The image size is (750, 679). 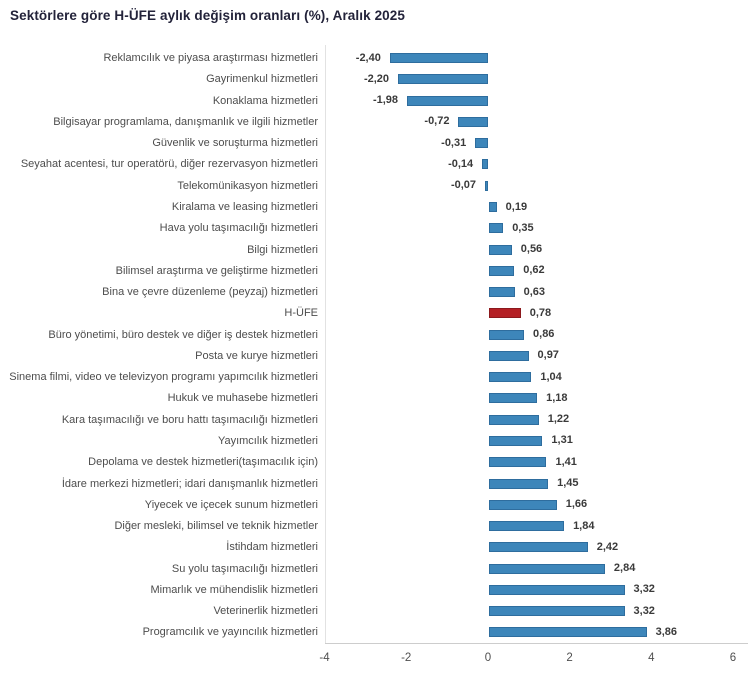 What do you see at coordinates (272, 547) in the screenshot?
I see `category-label: İstihdam hizmetleri` at bounding box center [272, 547].